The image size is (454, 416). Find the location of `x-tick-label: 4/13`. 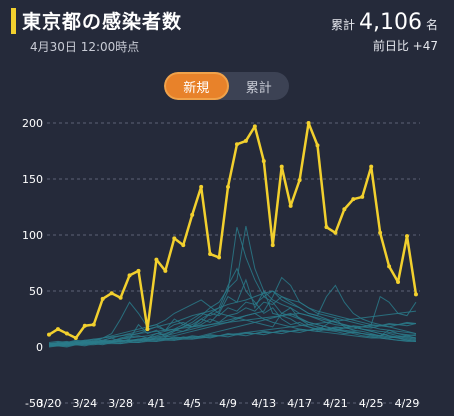

x-tick-label: 4/13 is located at coordinates (263, 403).